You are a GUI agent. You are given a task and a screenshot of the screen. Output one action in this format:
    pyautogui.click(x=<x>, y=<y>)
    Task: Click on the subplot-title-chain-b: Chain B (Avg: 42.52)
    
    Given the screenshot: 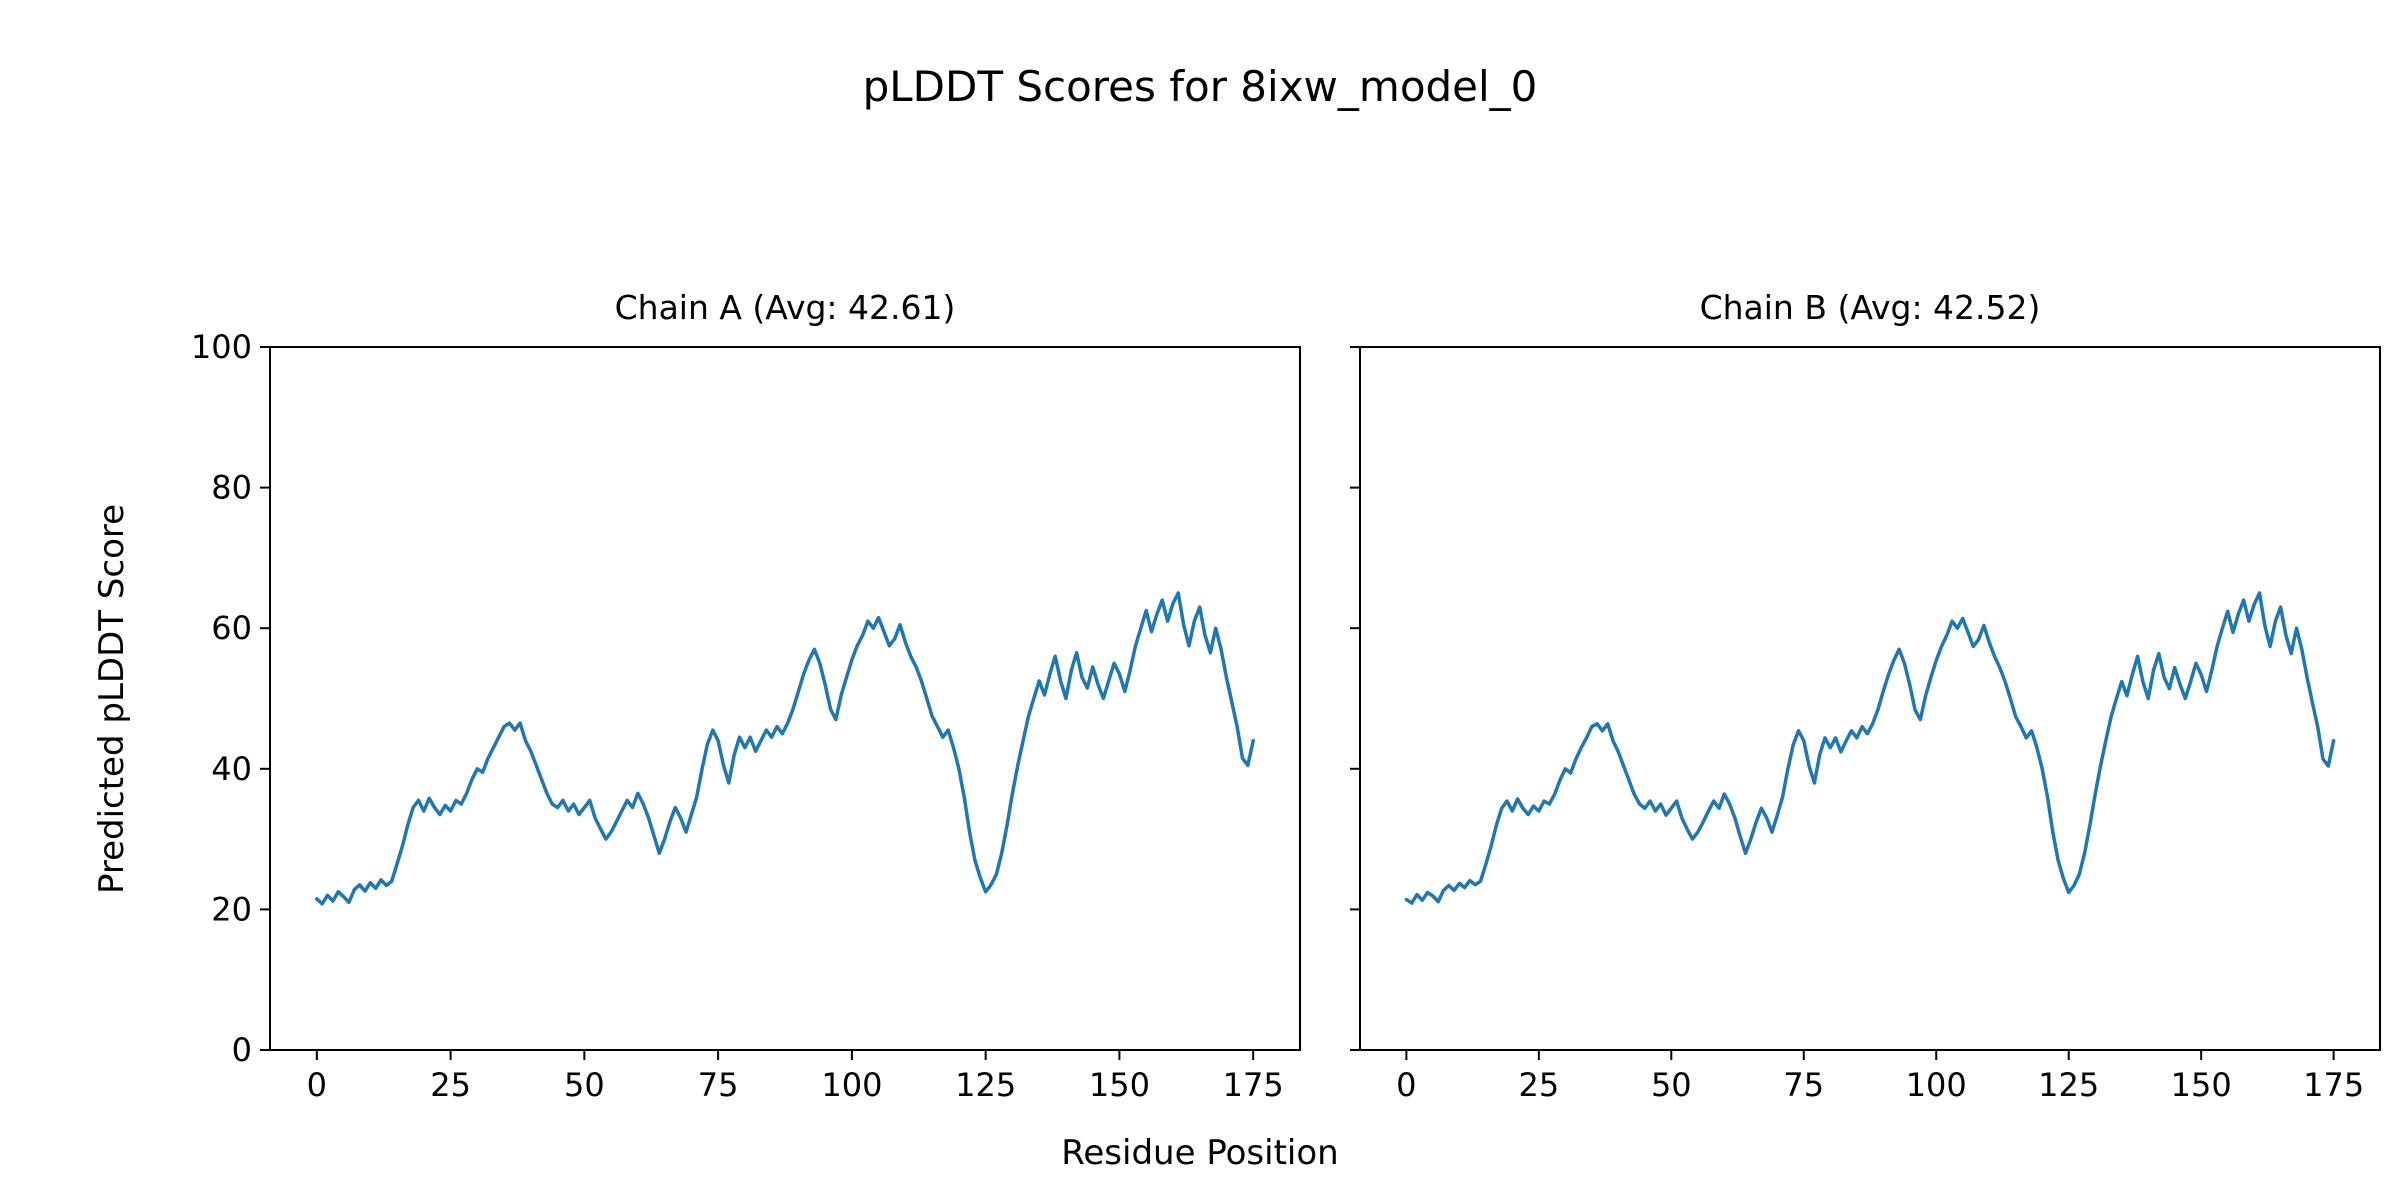 What is the action you would take?
    pyautogui.click(x=1870, y=307)
    